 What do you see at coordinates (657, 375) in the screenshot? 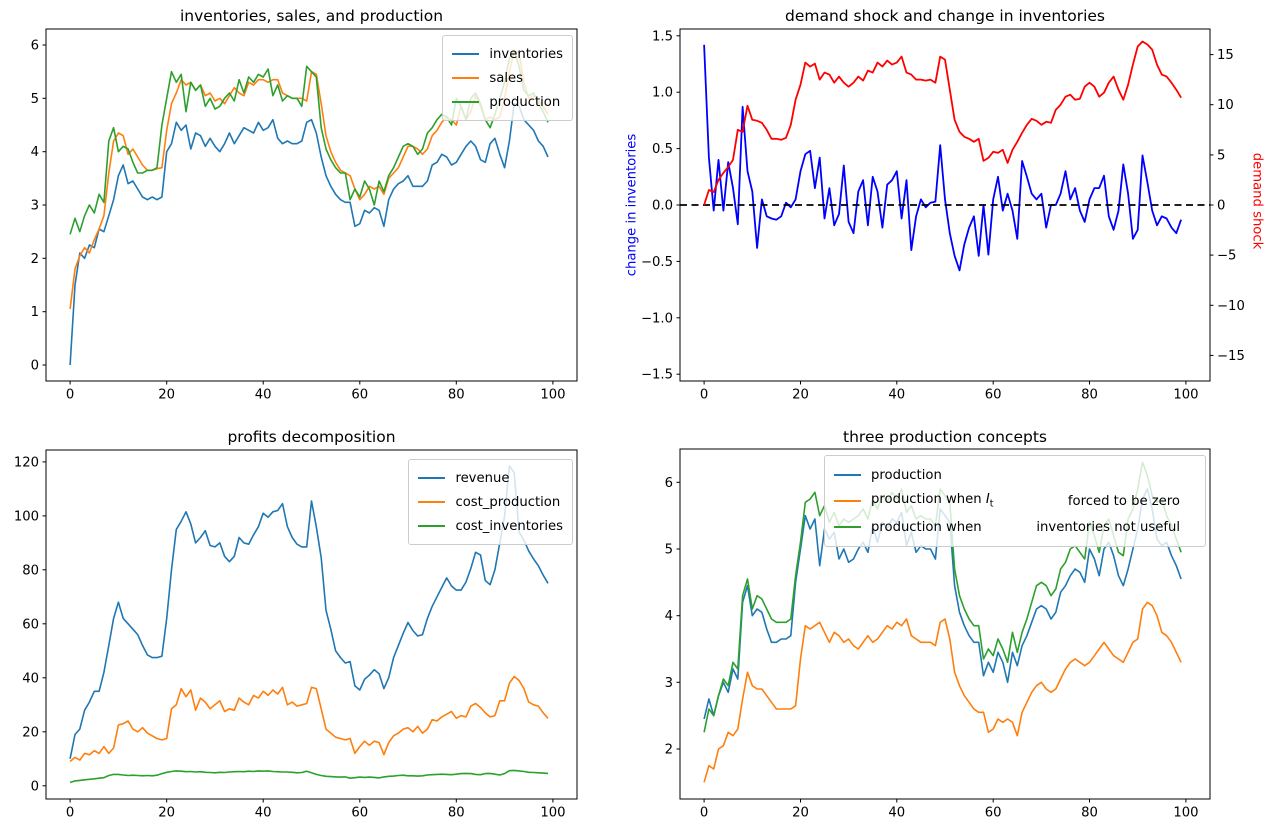
I see `svg-text: −1.5` at bounding box center [657, 375].